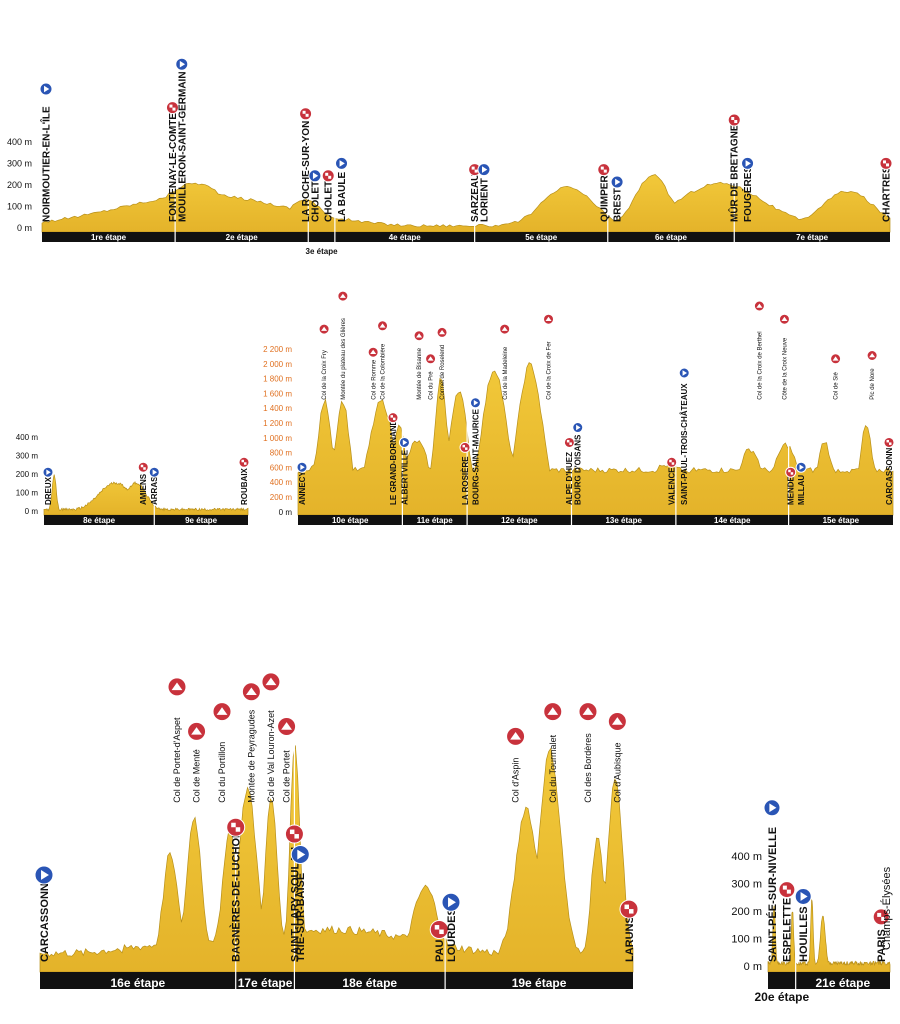 The image size is (900, 1024). What do you see at coordinates (550, 370) in the screenshot?
I see `climb-label: Col de la Croix de Fer` at bounding box center [550, 370].